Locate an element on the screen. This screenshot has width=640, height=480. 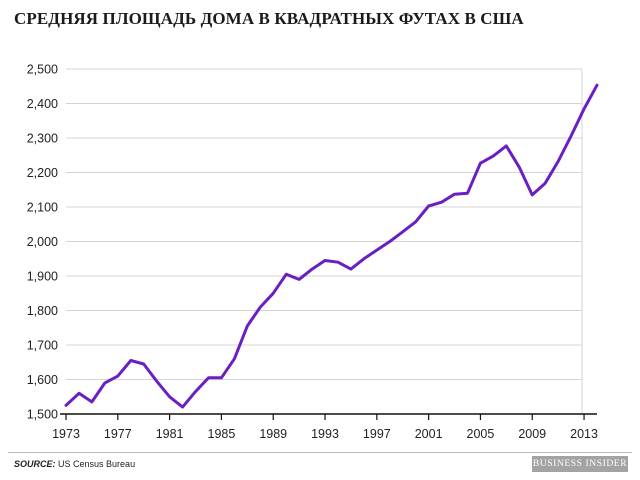
y-tick-label: 2,000 is located at coordinates (42, 242).